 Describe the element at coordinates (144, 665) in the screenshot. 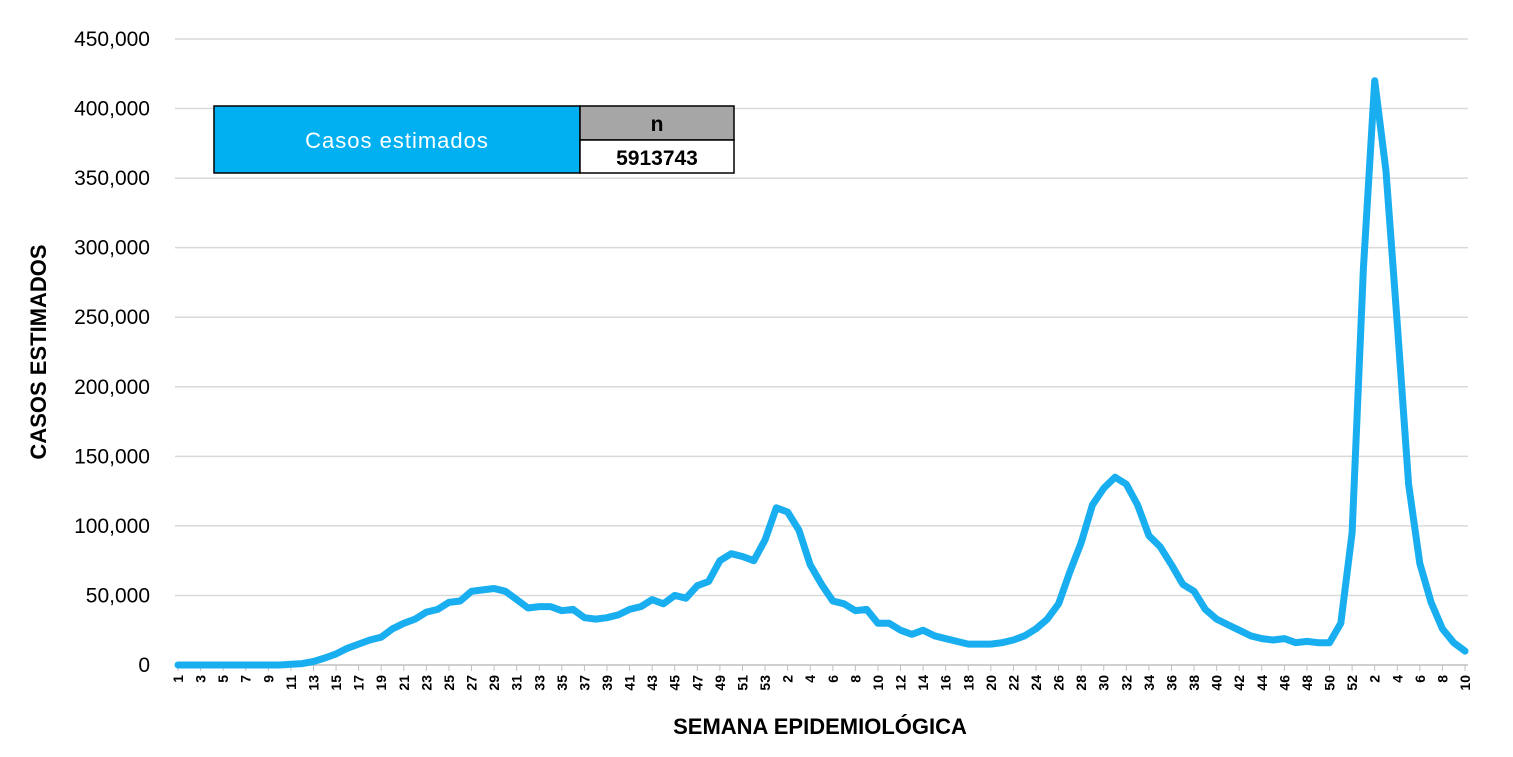

I see `y-tick-label: 0` at that location.